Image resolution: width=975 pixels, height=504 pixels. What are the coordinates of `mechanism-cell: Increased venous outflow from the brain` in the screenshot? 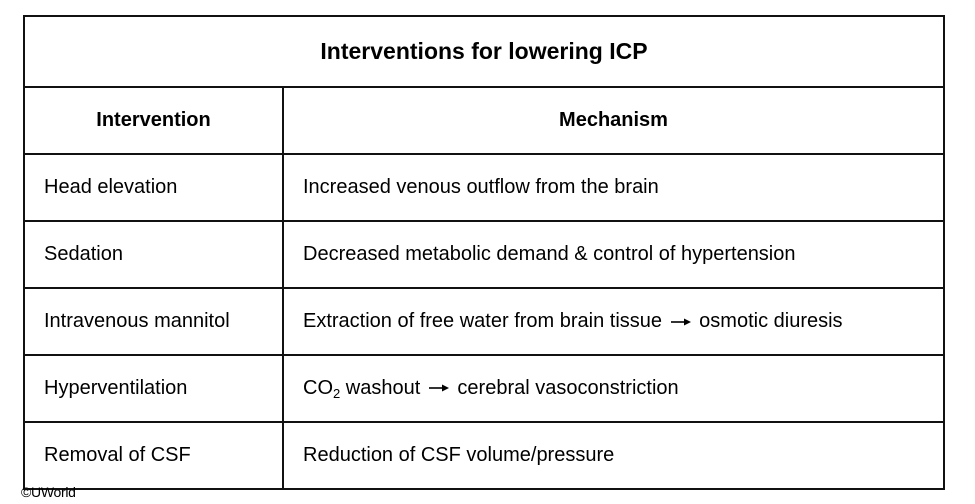 It's located at (613, 187).